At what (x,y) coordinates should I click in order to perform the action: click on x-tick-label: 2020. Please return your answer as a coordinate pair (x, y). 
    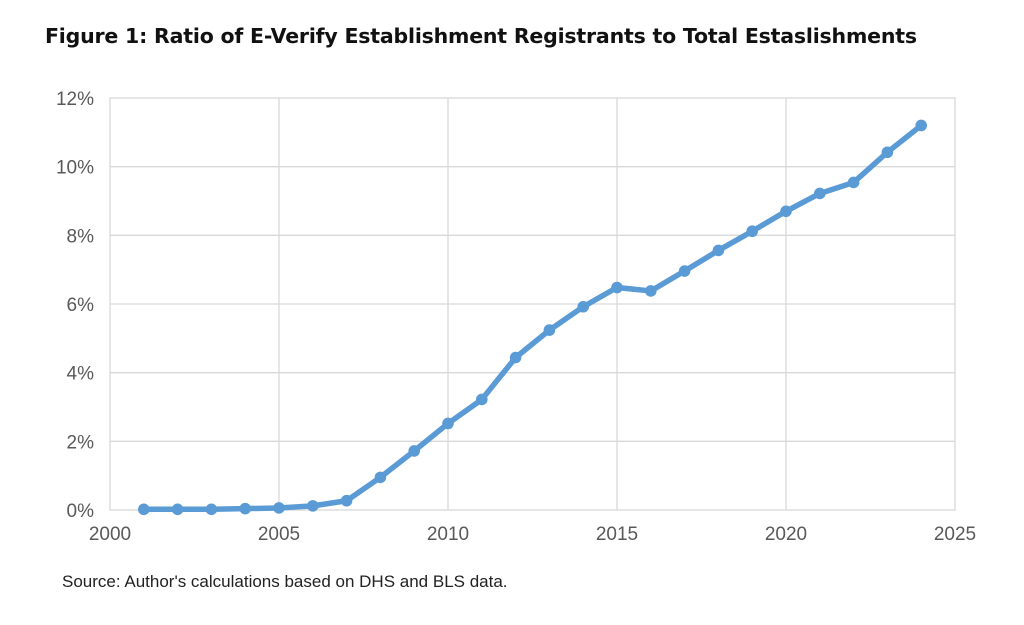
    Looking at the image, I should click on (786, 534).